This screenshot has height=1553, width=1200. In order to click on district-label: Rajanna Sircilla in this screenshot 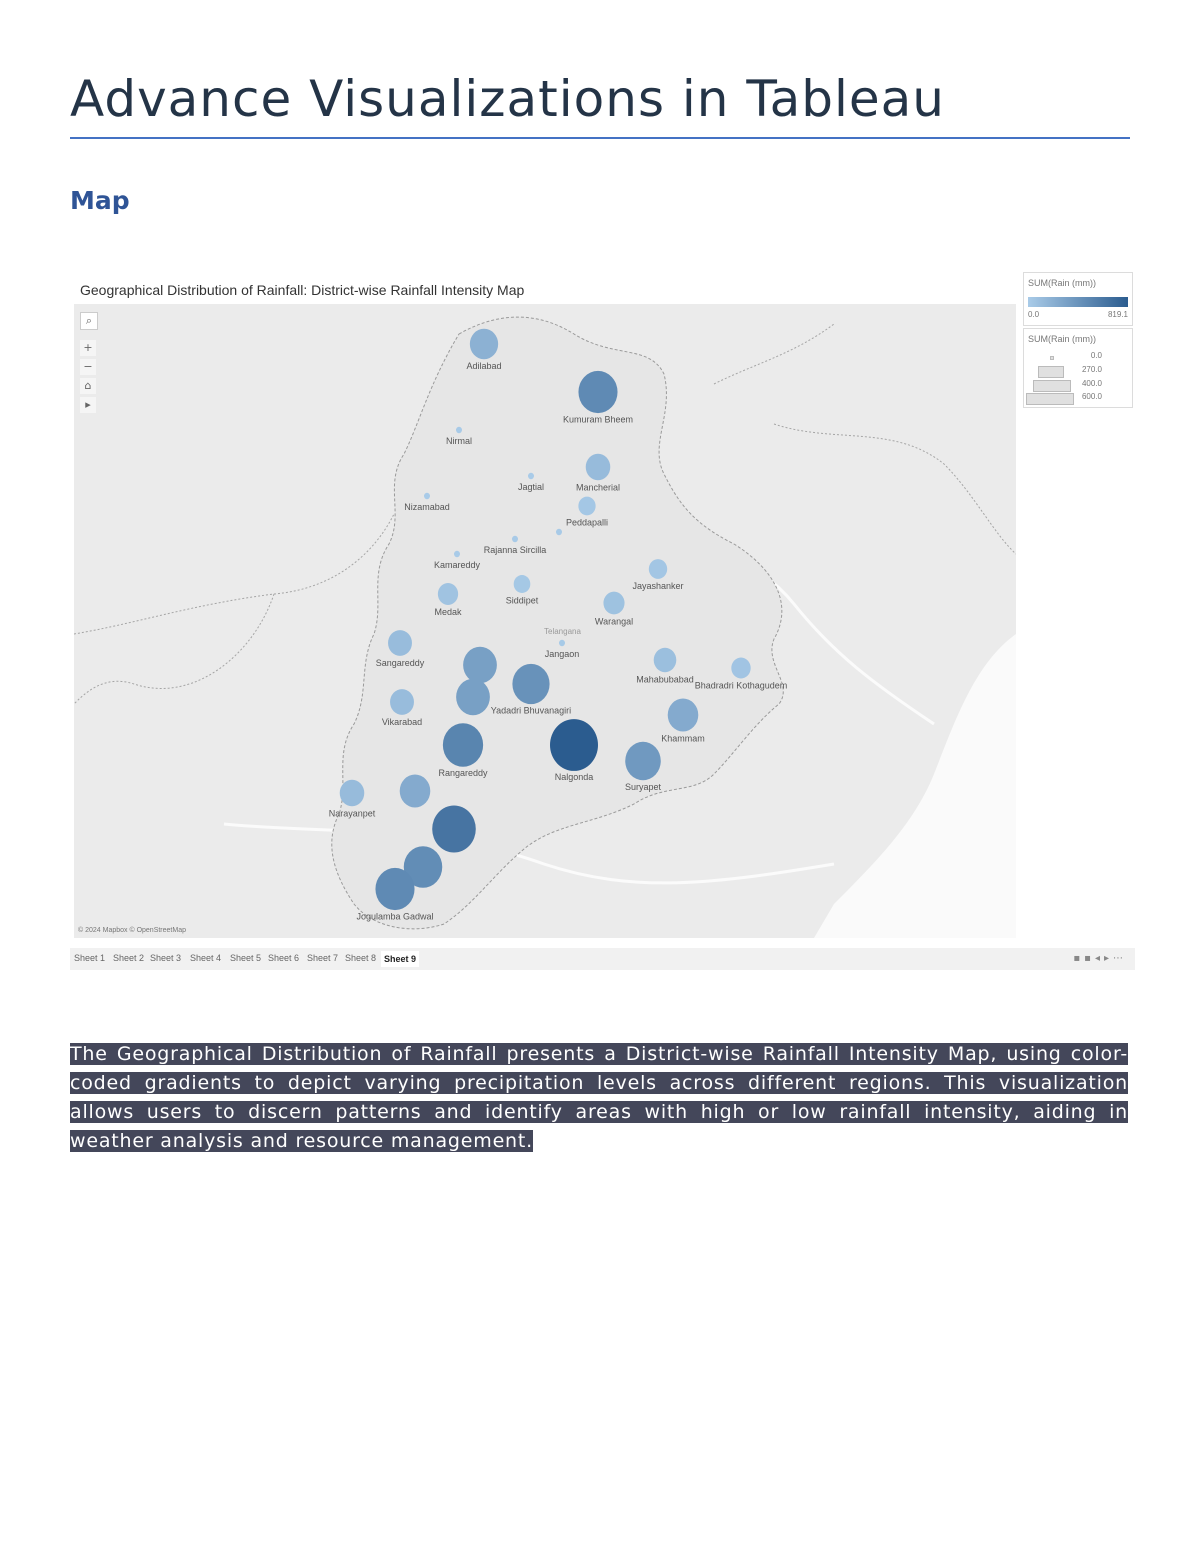, I will do `click(515, 550)`.